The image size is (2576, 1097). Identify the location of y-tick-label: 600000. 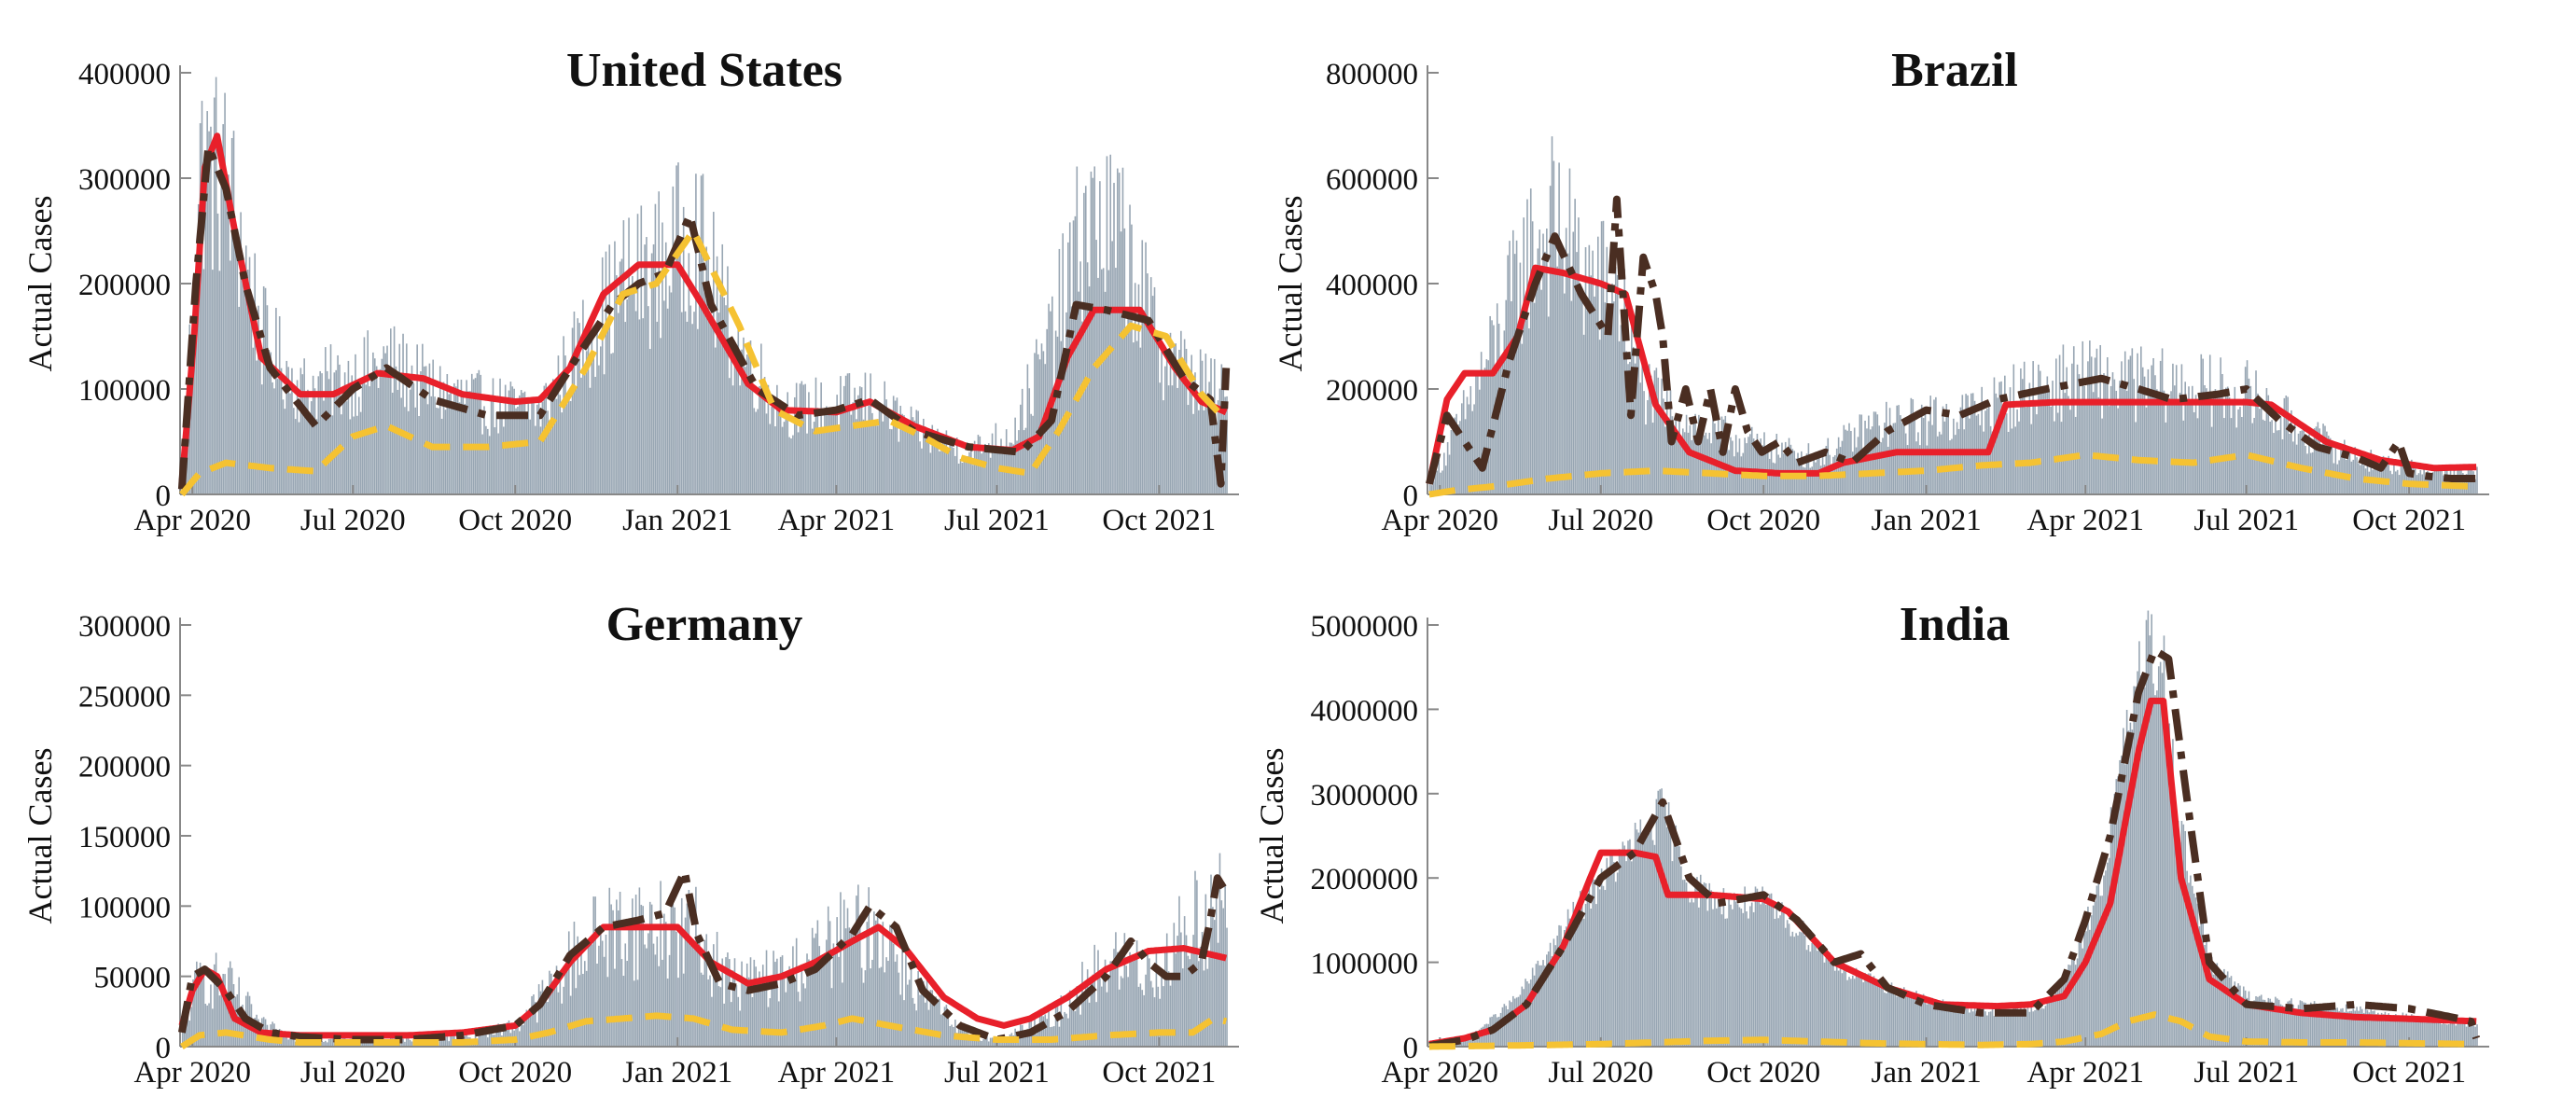
(1372, 180).